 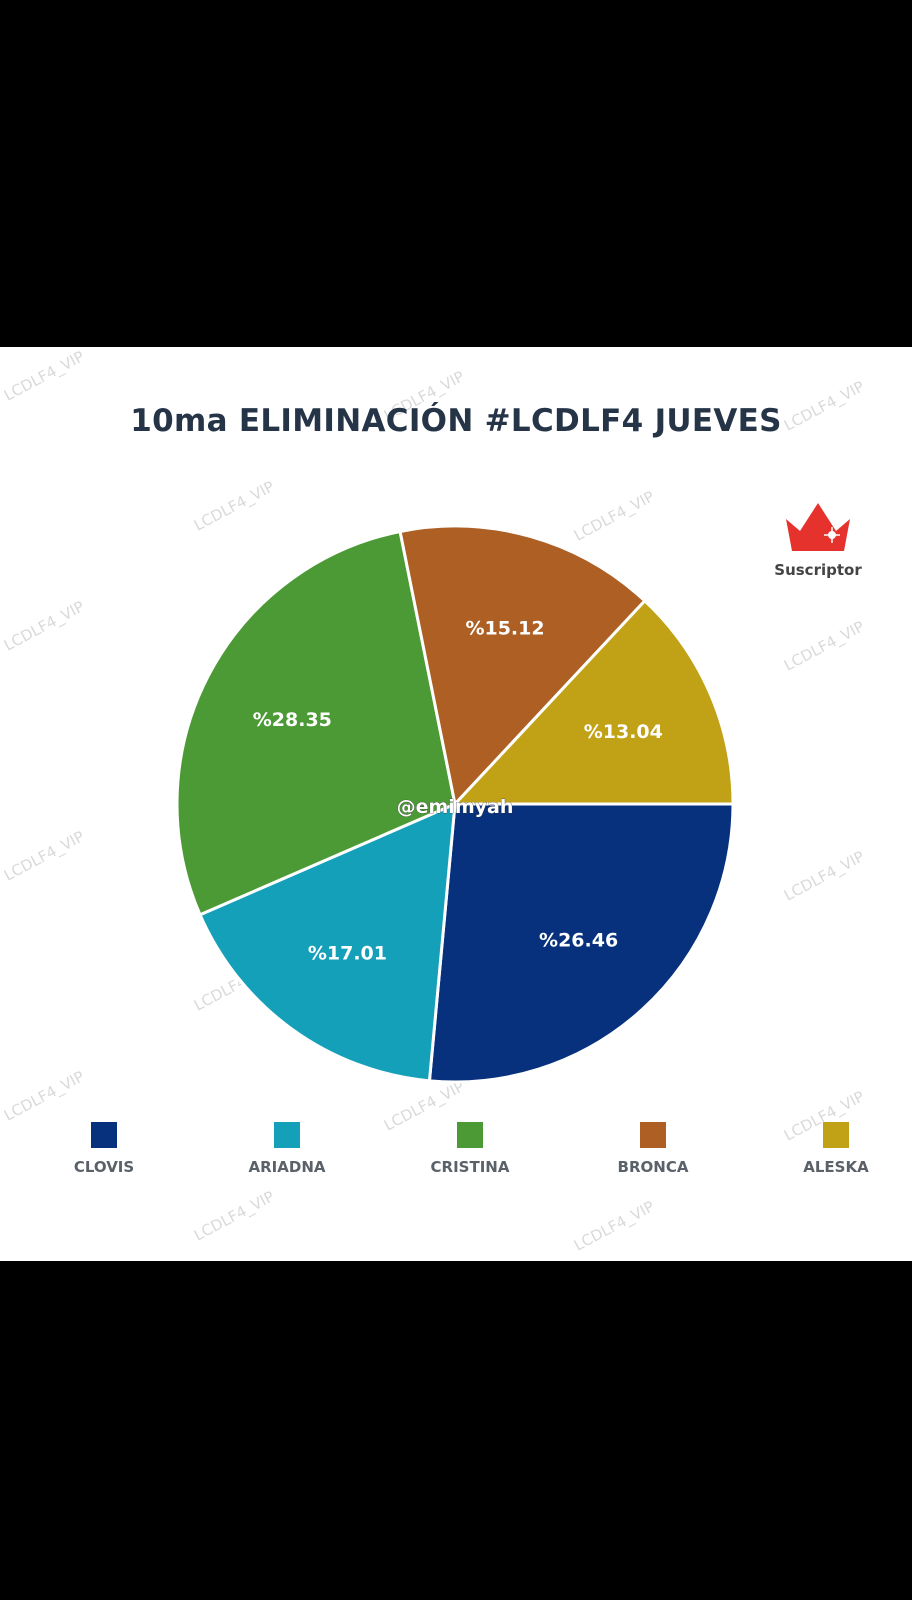 I want to click on pie-slice-aleska, so click(x=593, y=702).